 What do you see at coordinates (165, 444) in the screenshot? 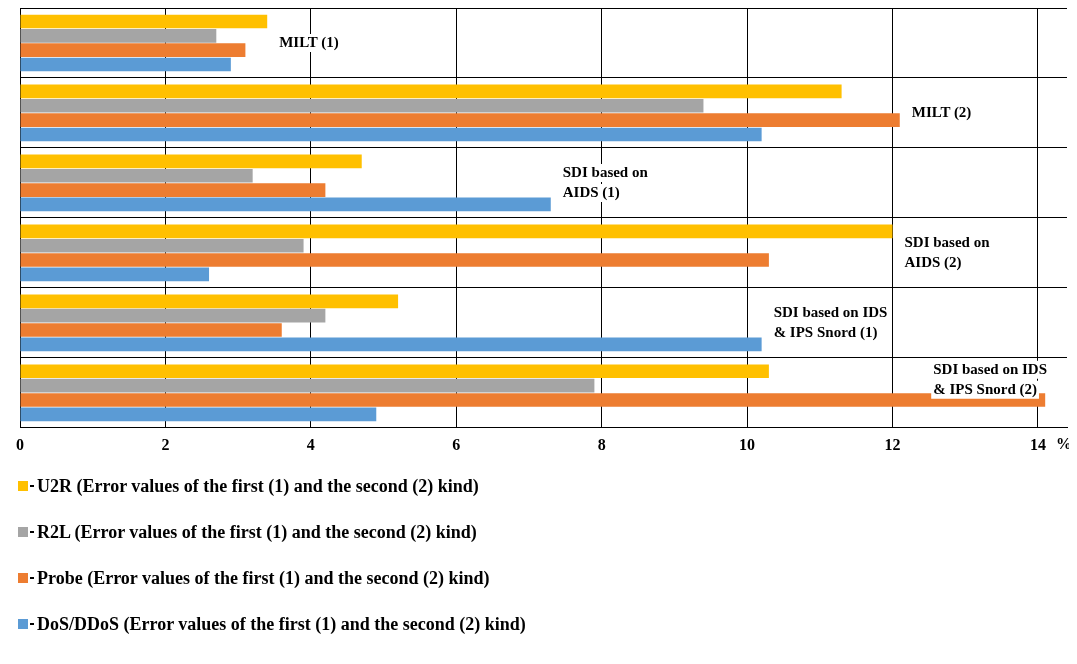
I see `x-tick-label: 2` at bounding box center [165, 444].